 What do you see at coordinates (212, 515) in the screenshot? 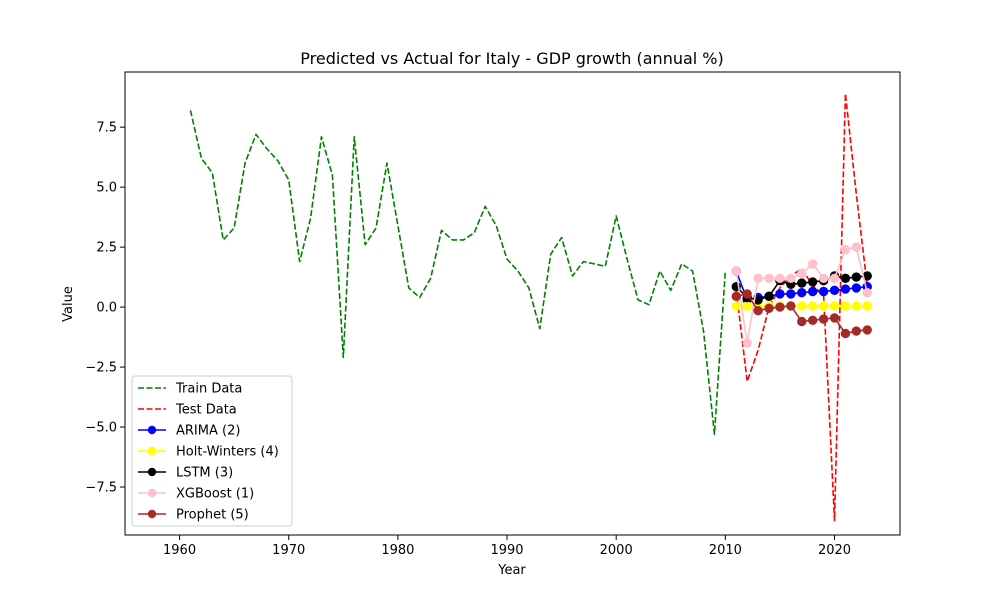
I see `legend-entry: Prophet (5)` at bounding box center [212, 515].